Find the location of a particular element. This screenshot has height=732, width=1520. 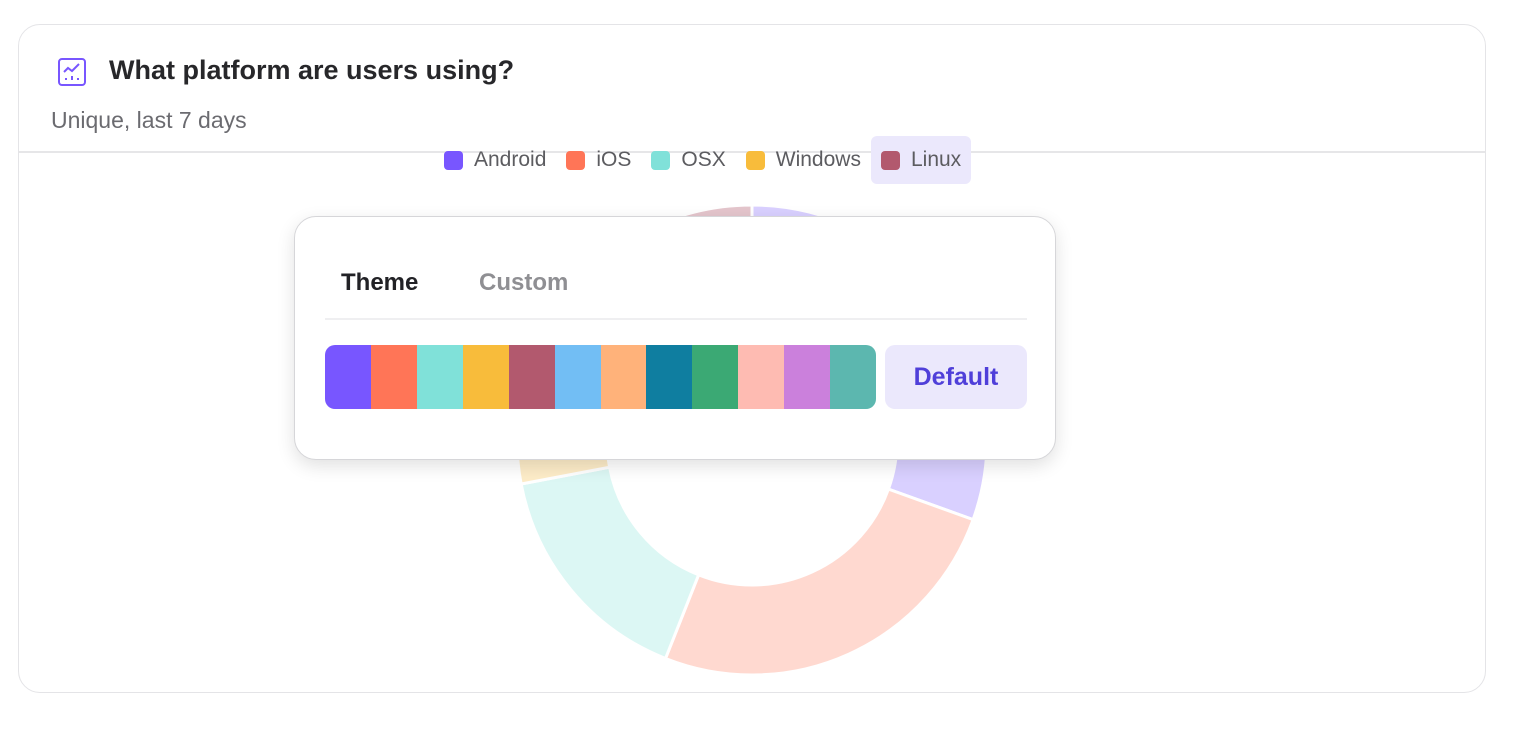

tab-custom: Custom is located at coordinates (524, 282).